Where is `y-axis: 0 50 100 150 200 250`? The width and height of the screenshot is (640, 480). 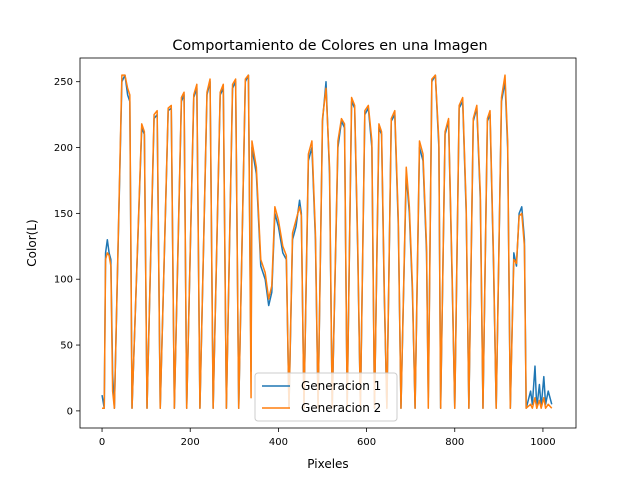 y-axis: 0 50 100 150 200 250 is located at coordinates (67, 247).